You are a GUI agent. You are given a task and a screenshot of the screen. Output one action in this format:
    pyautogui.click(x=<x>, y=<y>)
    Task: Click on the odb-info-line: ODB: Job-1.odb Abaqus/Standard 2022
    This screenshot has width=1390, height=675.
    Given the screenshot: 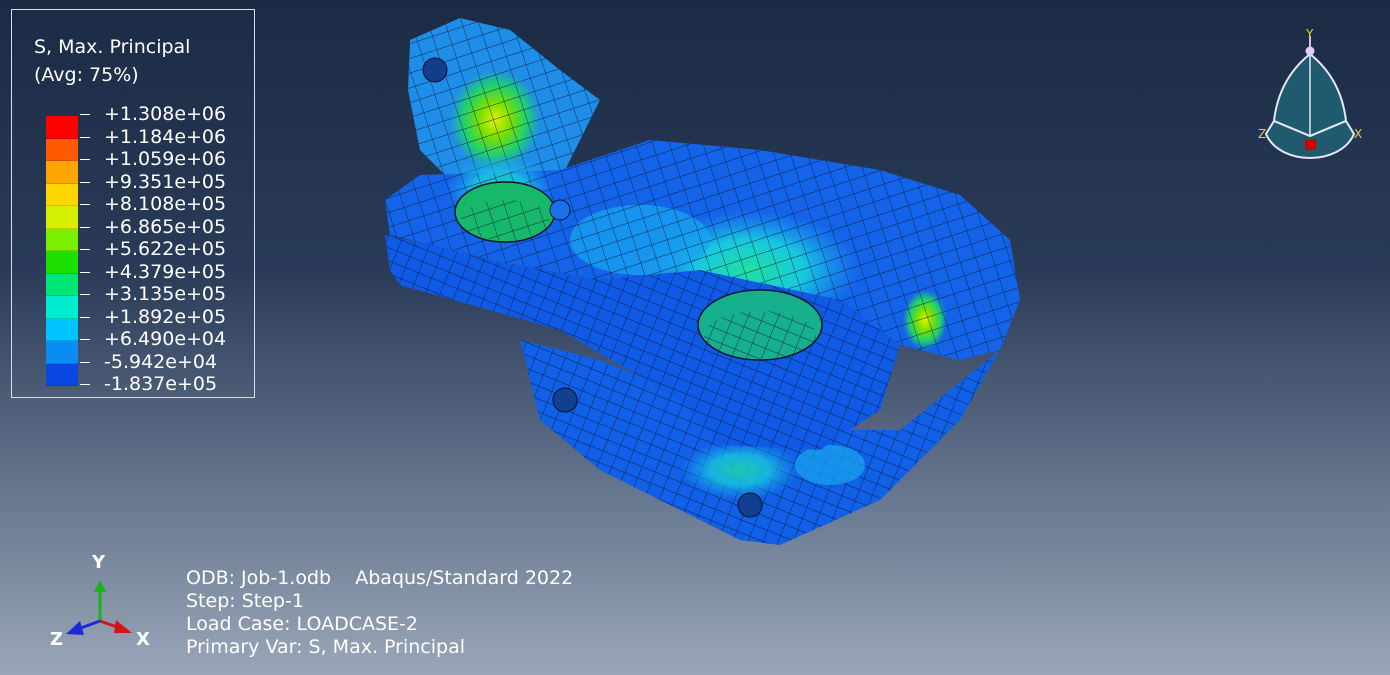 What is the action you would take?
    pyautogui.click(x=380, y=578)
    